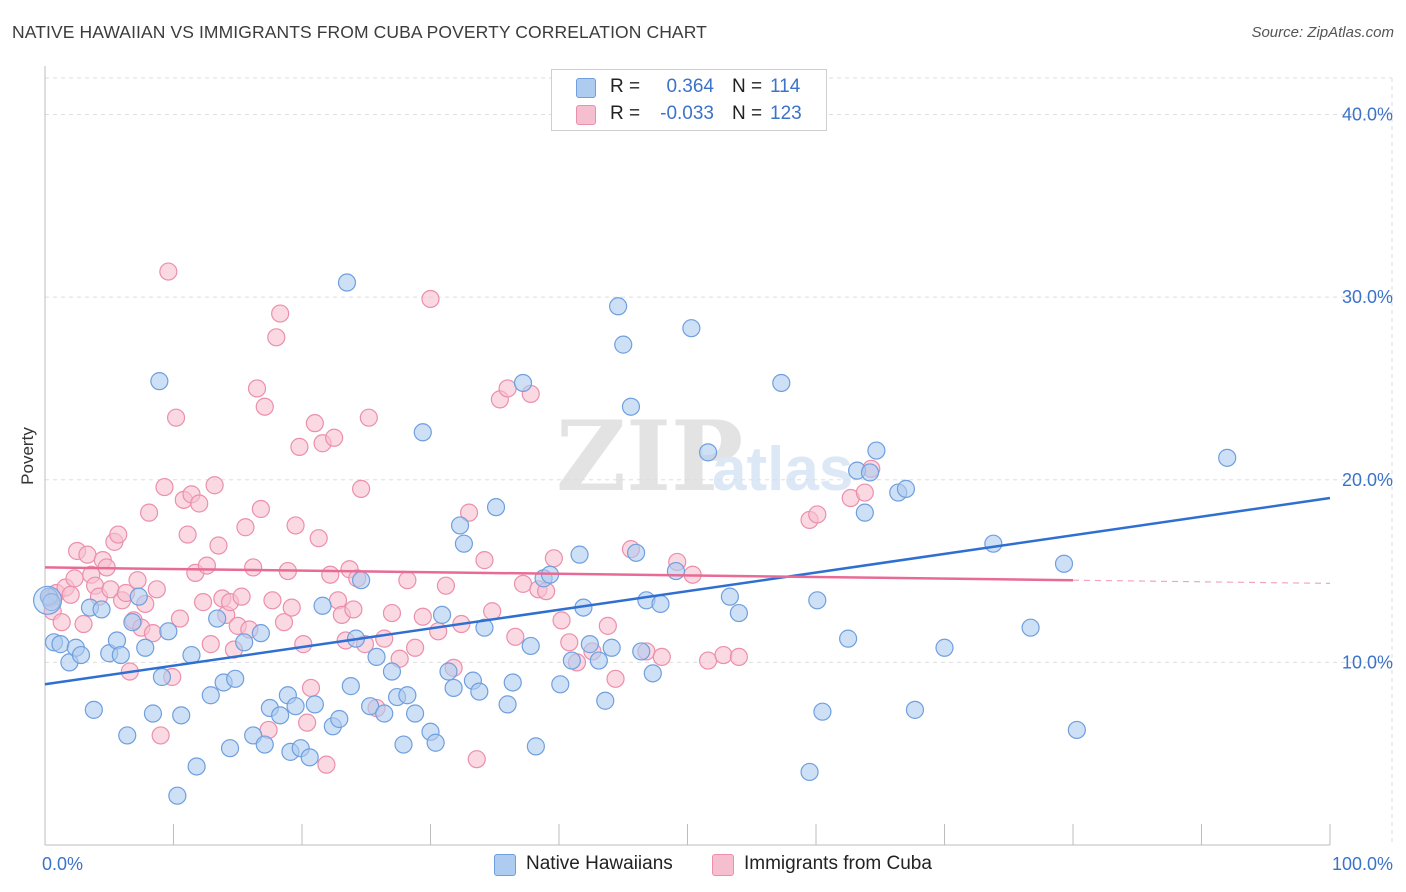  I want to click on bottom-legend-label: Immigrants from Cuba, so click(838, 863).